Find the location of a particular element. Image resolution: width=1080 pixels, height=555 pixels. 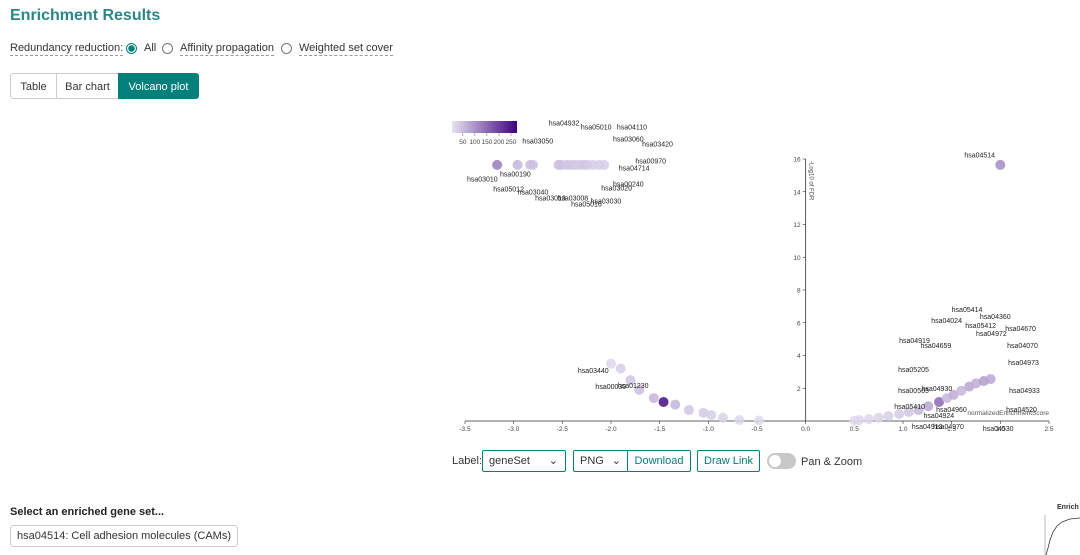

point-label: hsa04659 is located at coordinates (936, 346).